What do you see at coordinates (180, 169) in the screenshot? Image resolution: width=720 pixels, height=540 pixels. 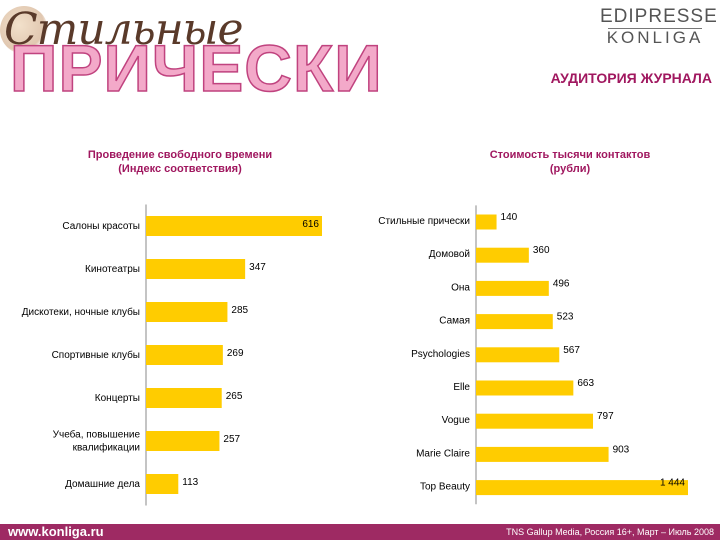 I see `chart-title-line: (Индекс соответствия)` at bounding box center [180, 169].